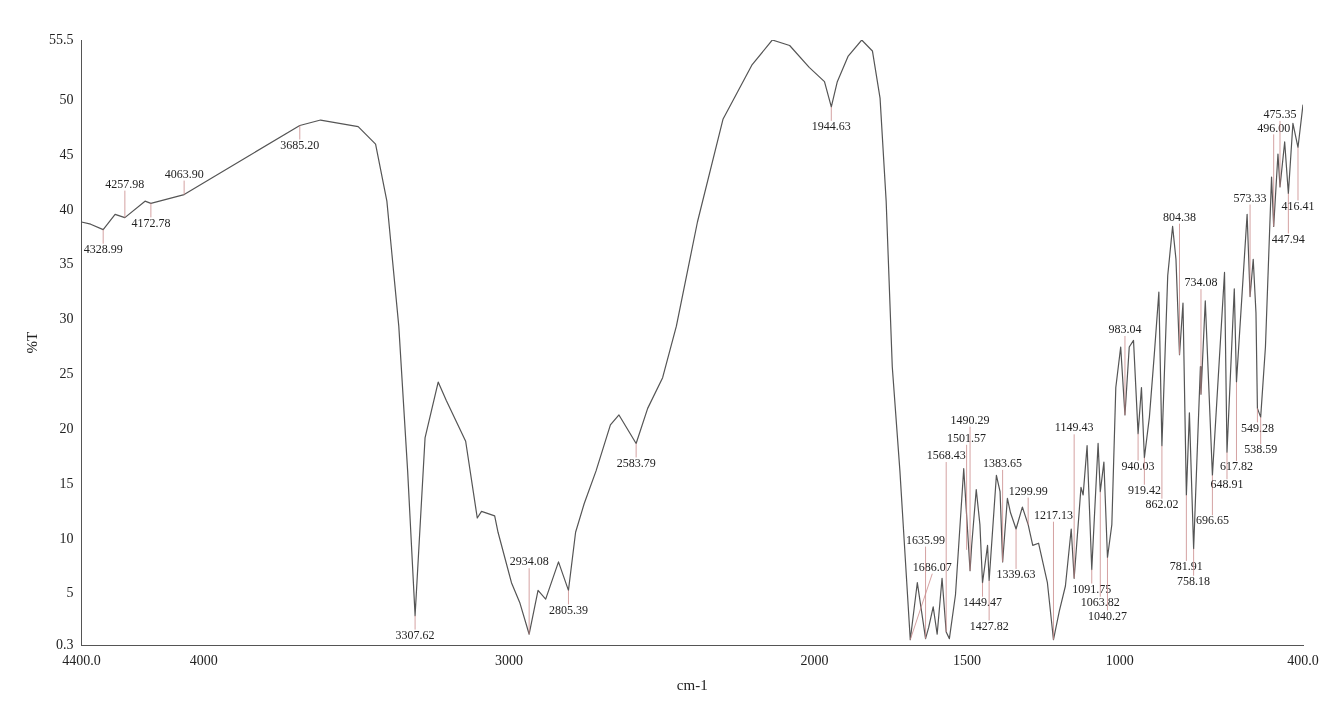 The image size is (1343, 719). What do you see at coordinates (66, 538) in the screenshot?
I see `y-tick-label: 10` at bounding box center [66, 538].